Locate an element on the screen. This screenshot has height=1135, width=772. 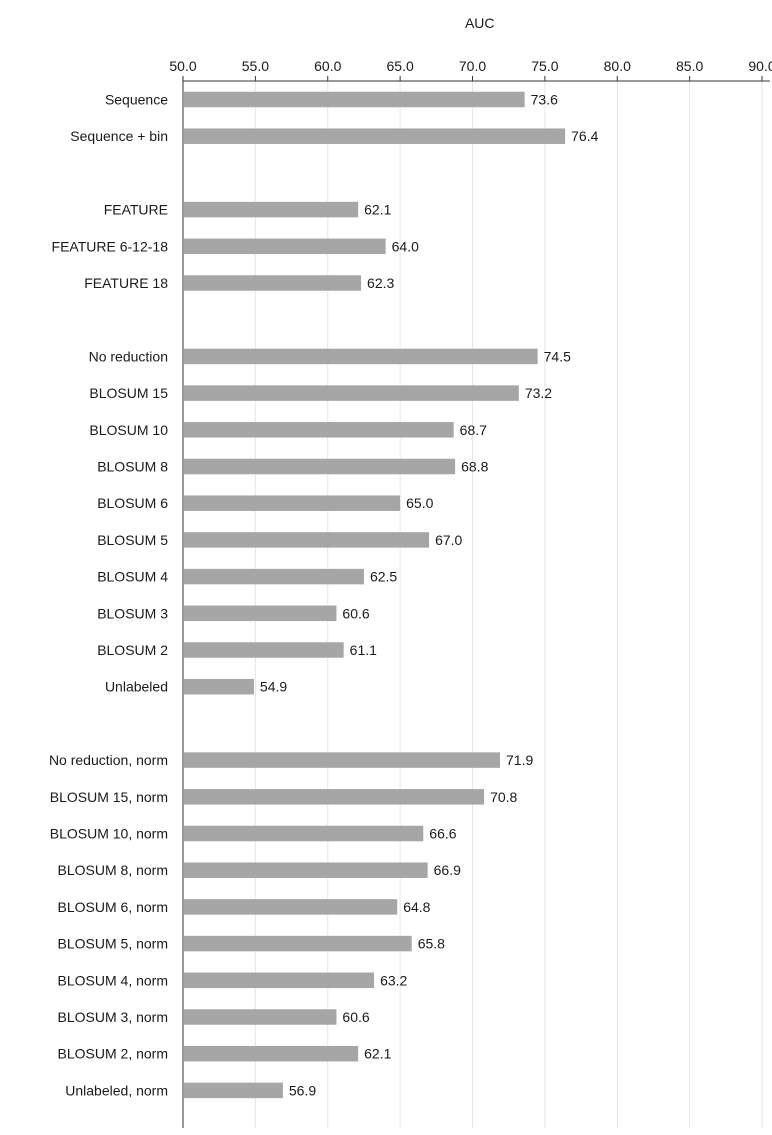
x-axis-title: AUC is located at coordinates (480, 23).